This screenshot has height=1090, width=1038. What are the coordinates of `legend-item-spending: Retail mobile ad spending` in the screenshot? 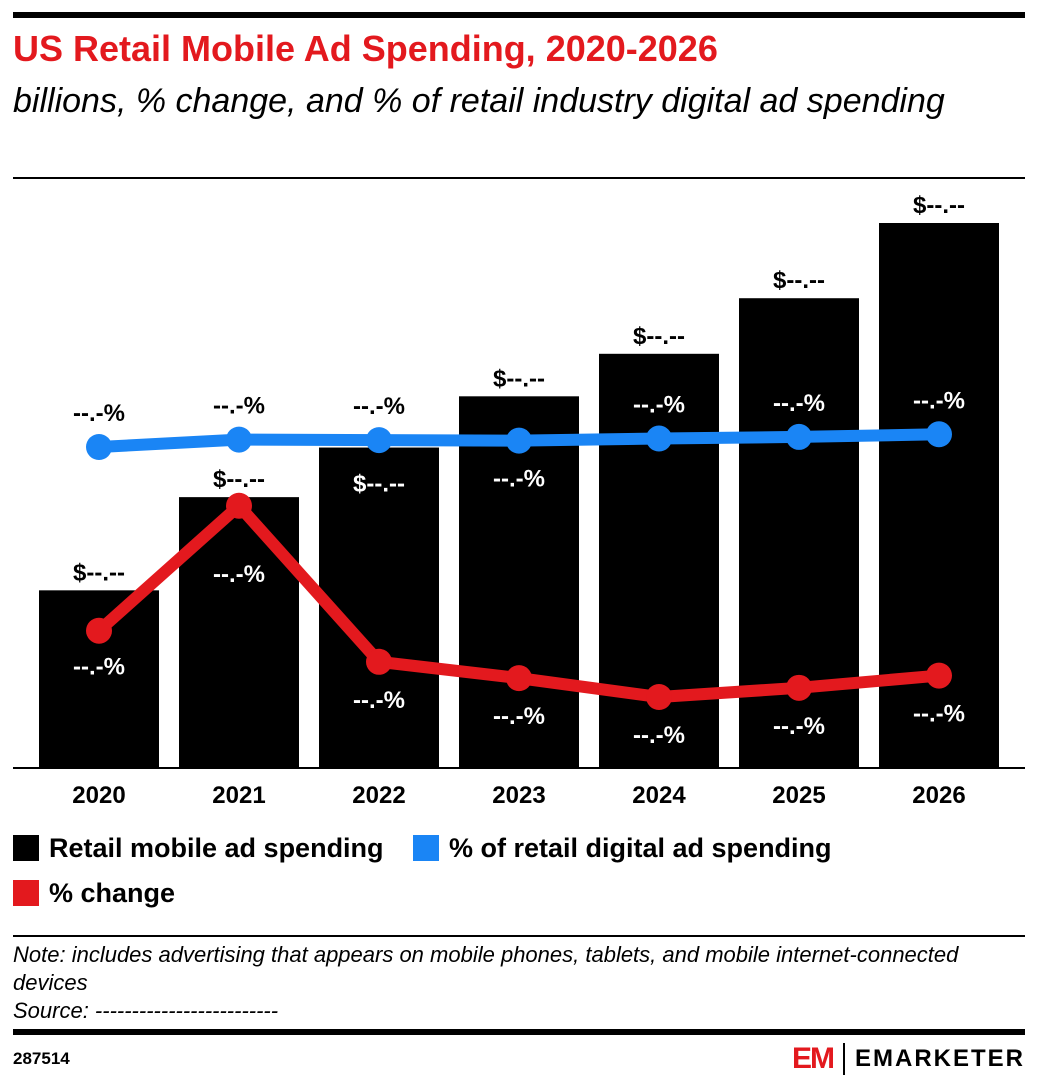 It's located at (198, 847).